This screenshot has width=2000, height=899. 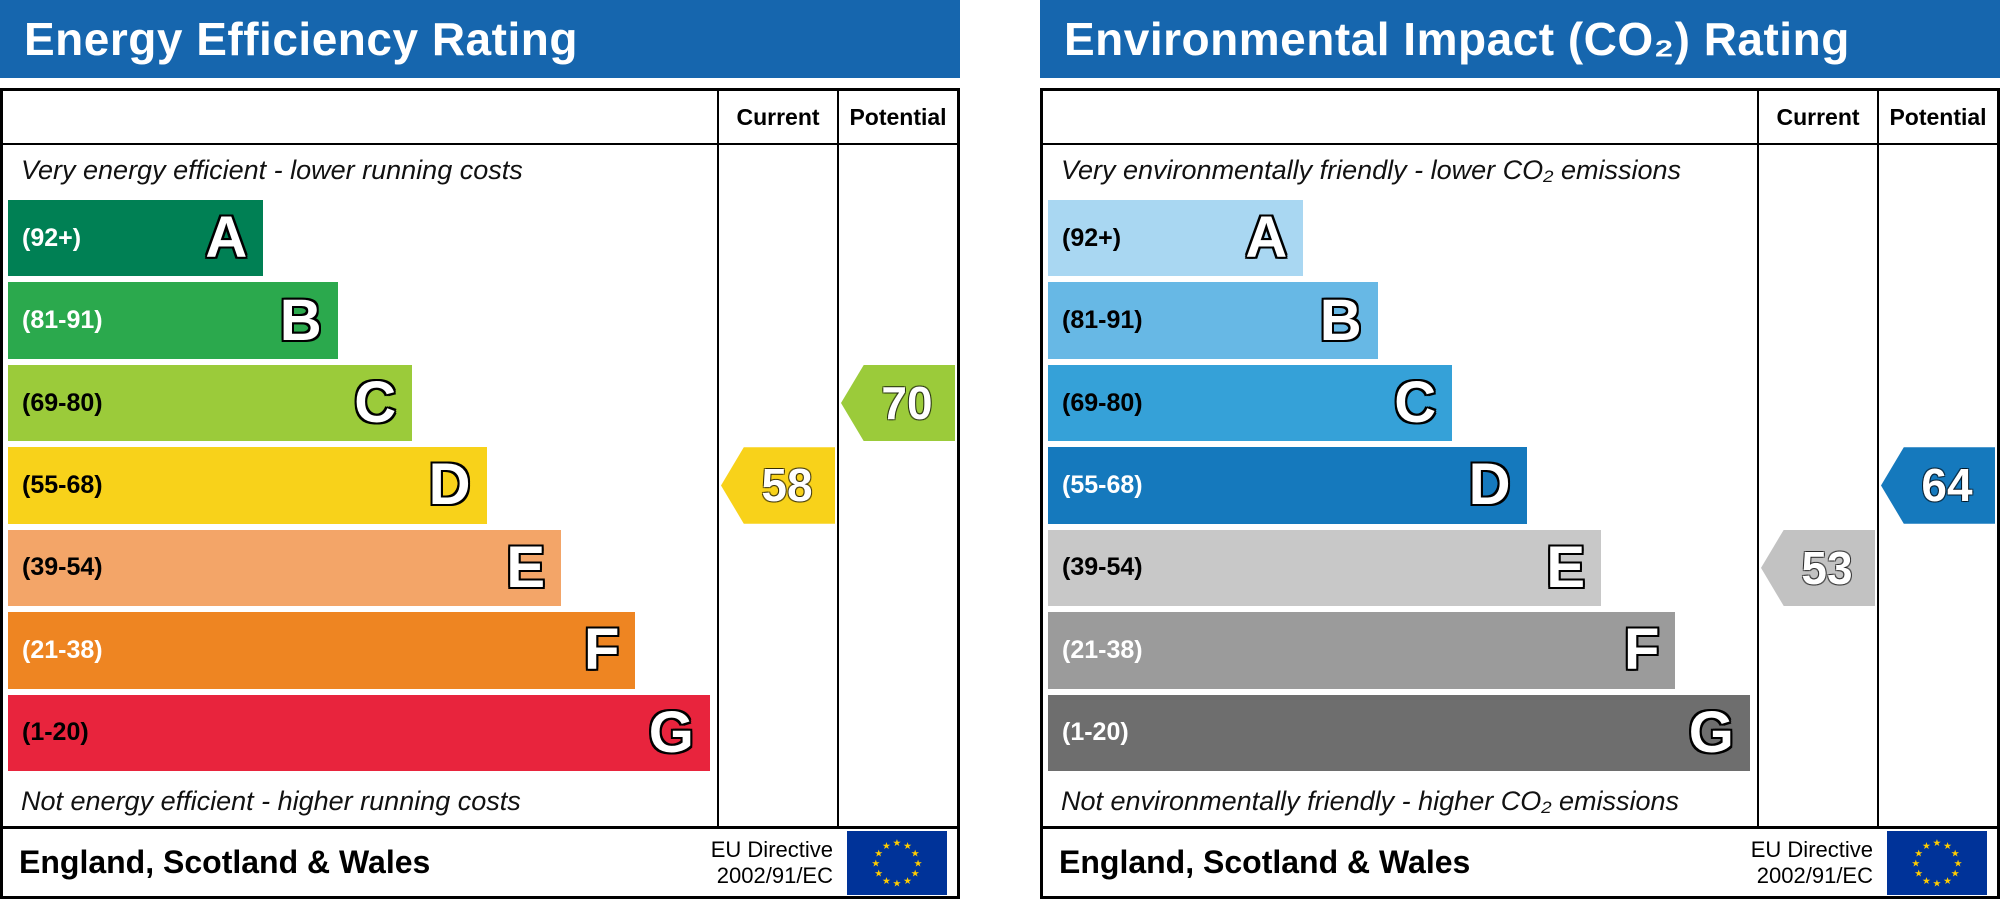 I want to click on band-bar-a: (92+) A, so click(x=136, y=238).